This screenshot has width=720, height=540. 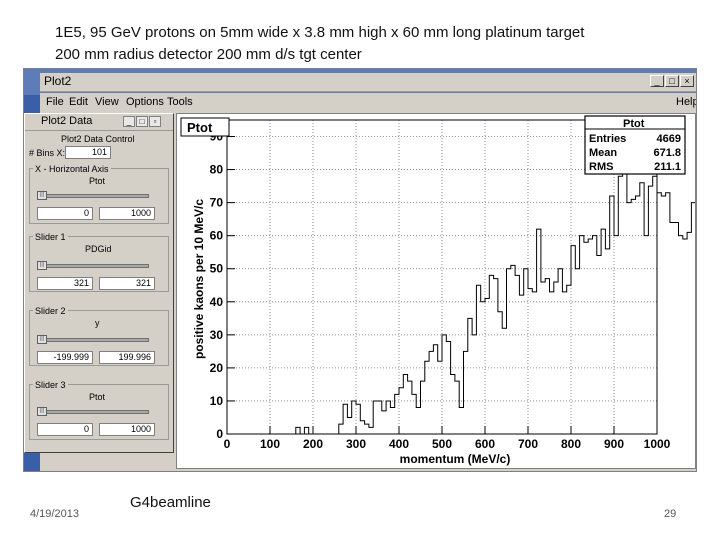 I want to click on x-axis-slider, so click(x=93, y=196).